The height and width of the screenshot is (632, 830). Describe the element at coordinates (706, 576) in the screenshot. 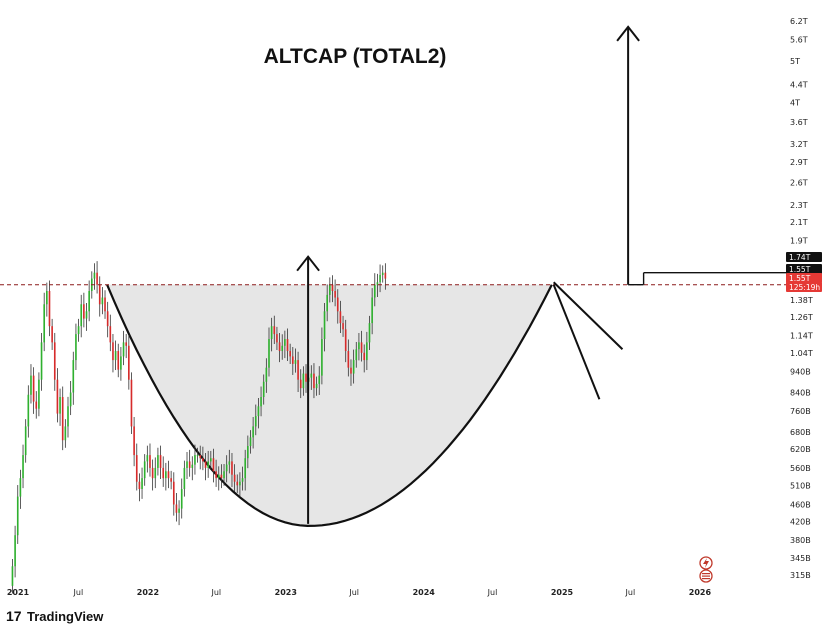

I see `flag-icon` at that location.